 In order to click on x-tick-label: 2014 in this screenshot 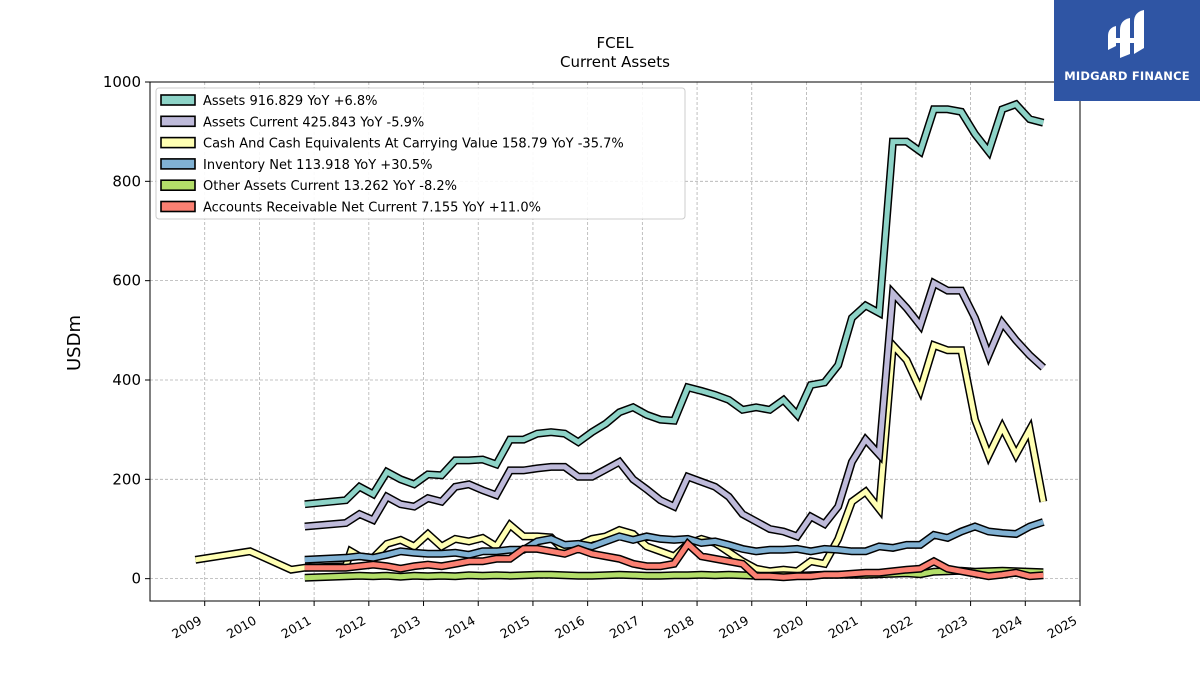, I will do `click(460, 627)`.